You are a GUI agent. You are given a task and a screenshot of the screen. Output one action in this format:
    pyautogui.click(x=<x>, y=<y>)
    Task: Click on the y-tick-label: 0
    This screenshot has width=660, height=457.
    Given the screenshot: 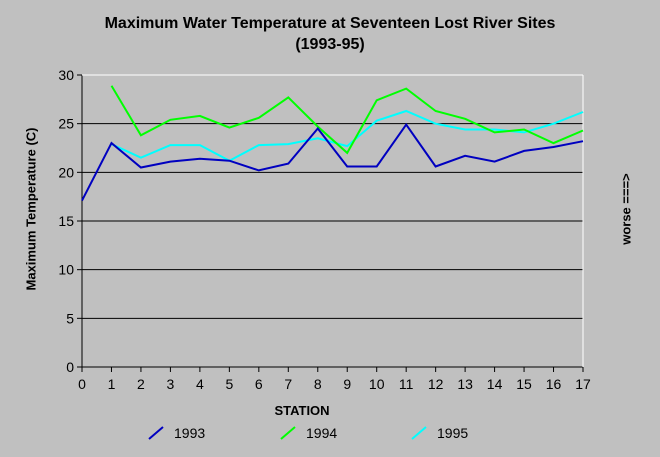 What is the action you would take?
    pyautogui.click(x=70, y=367)
    